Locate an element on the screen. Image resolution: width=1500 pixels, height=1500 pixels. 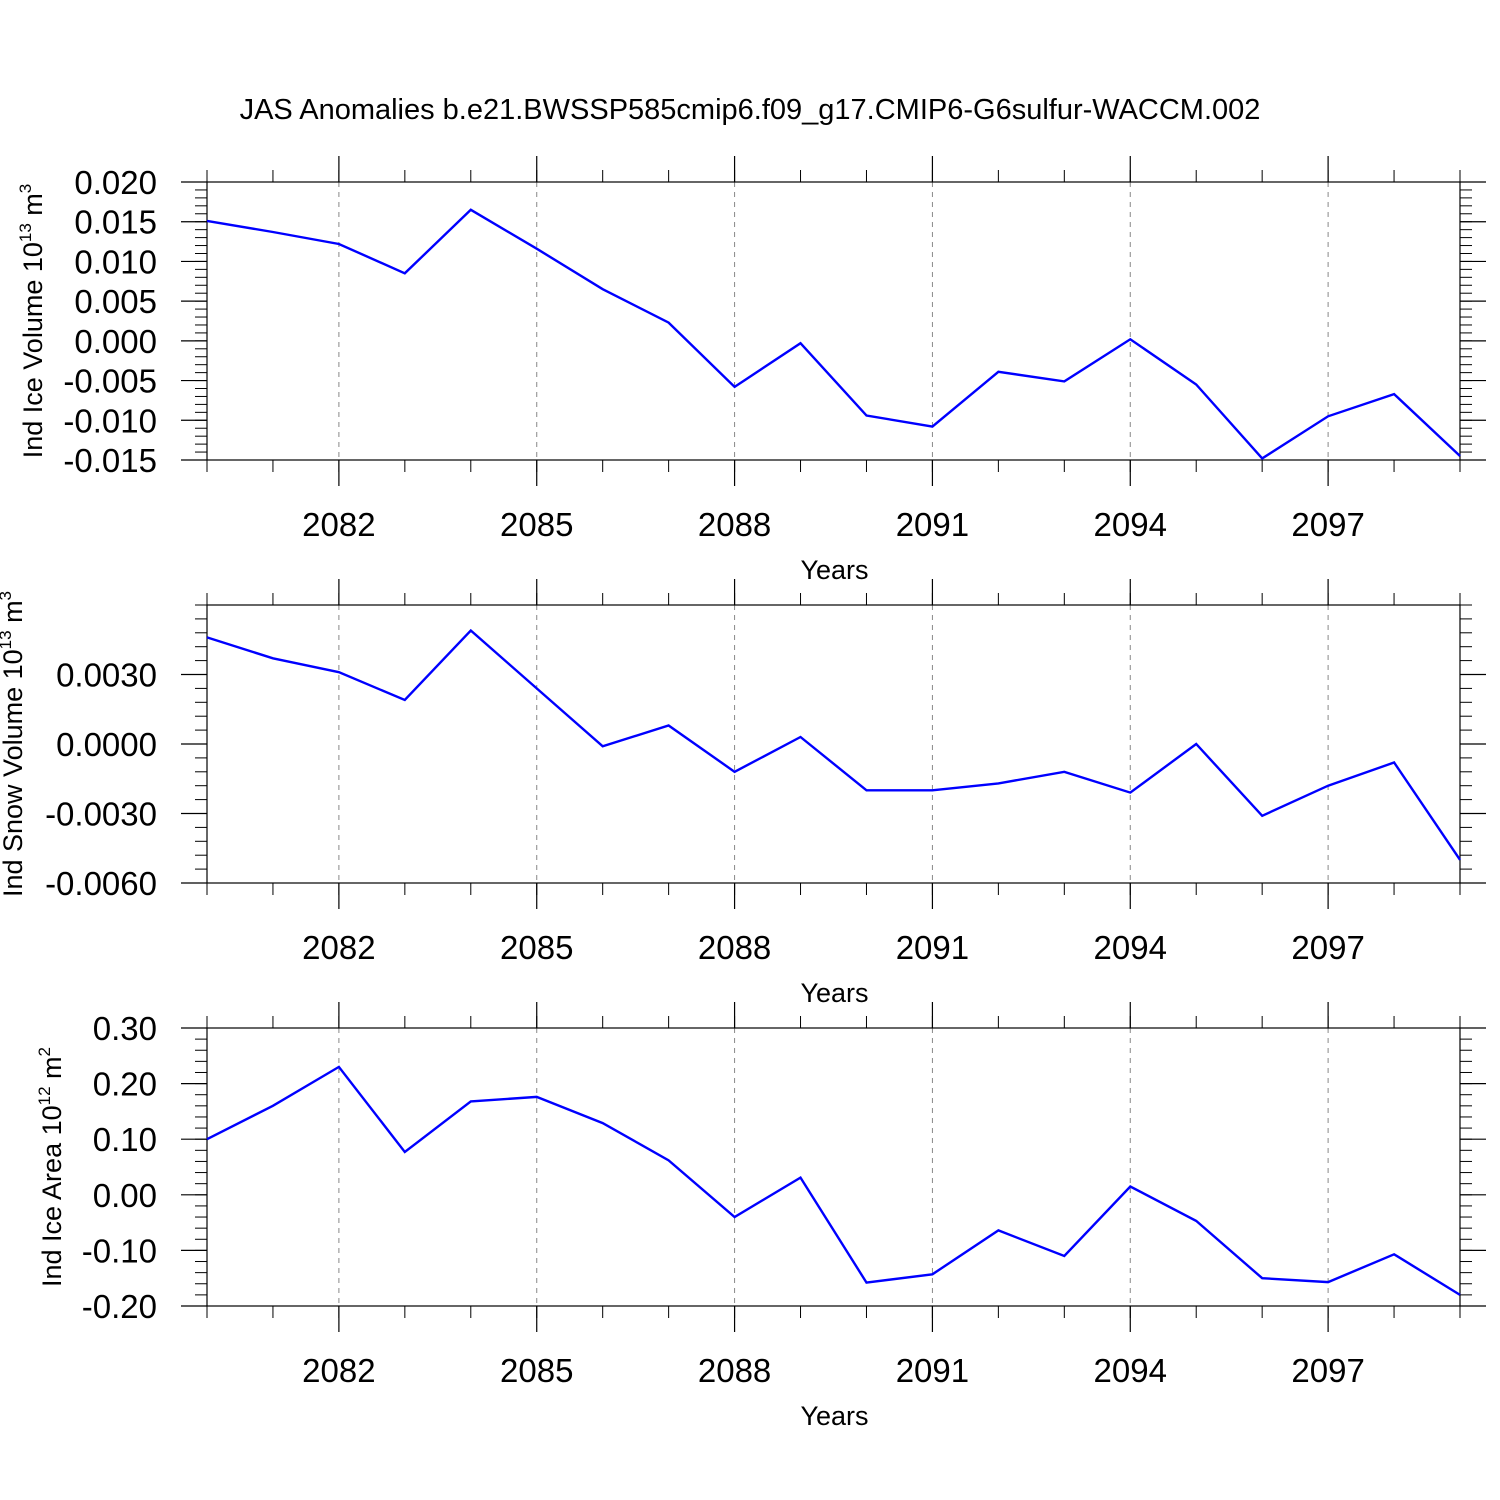
y-axis-label: Ind Ice Area 1012 m2 is located at coordinates (51, 1167).